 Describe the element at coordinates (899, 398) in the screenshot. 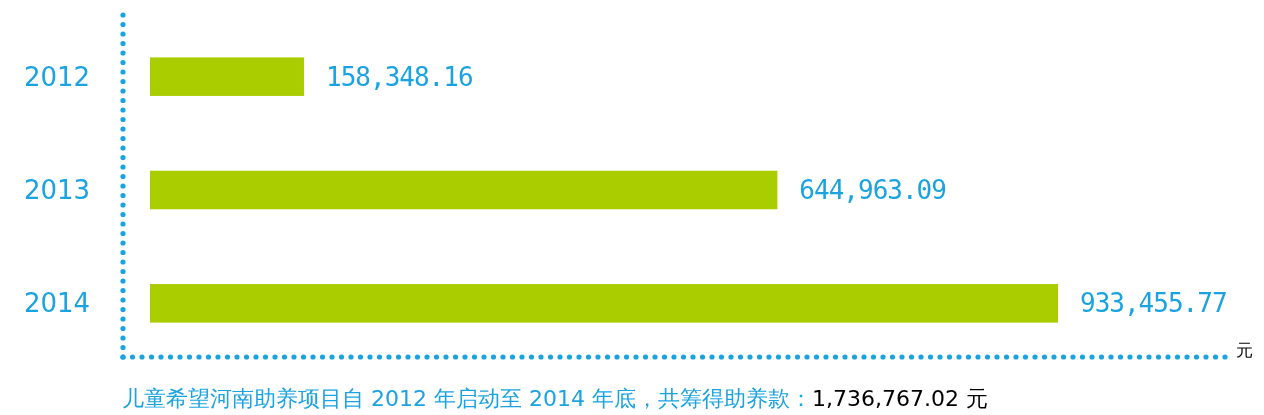

I see `text: 1,736,767.02 元` at that location.